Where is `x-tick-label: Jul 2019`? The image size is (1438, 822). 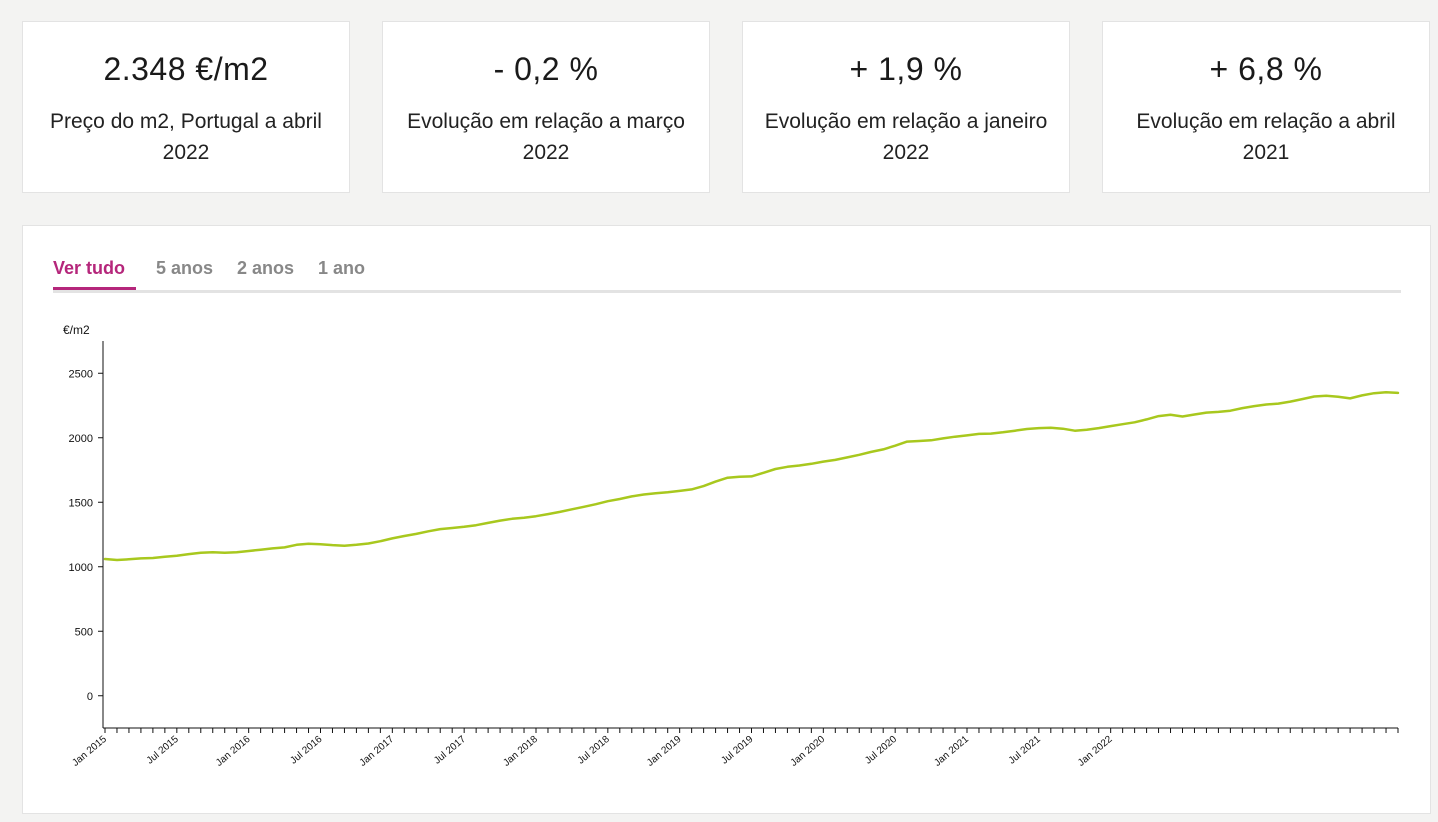
x-tick-label: Jul 2019 is located at coordinates (737, 750).